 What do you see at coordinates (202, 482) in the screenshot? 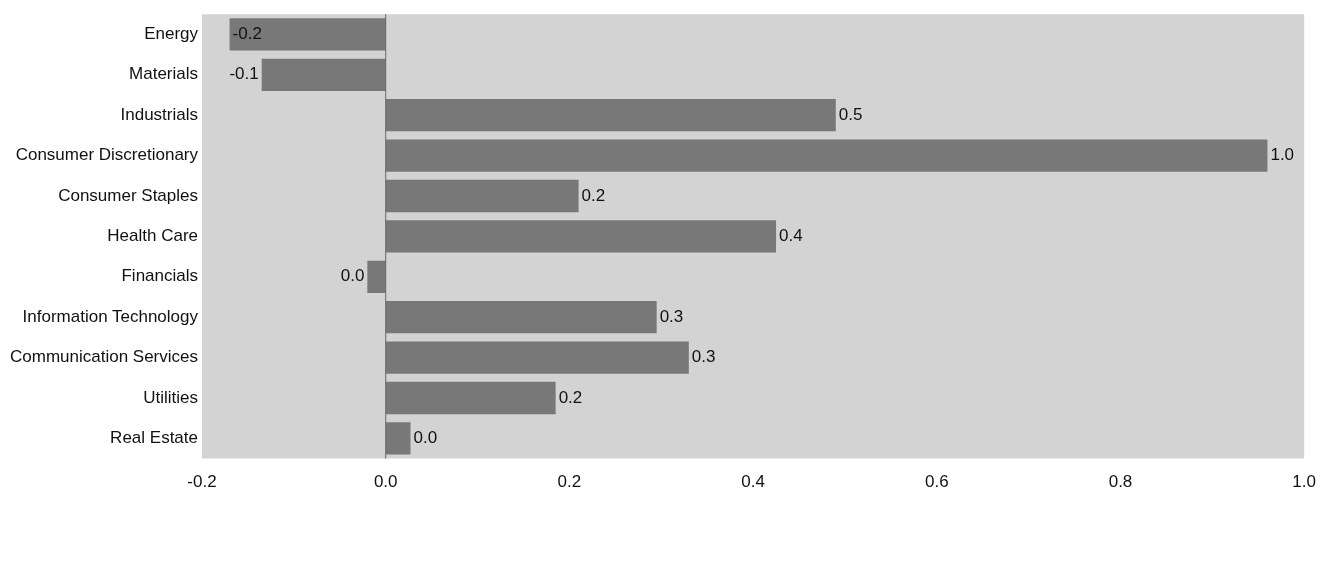
I see `x-tick-label: -0.2` at bounding box center [202, 482].